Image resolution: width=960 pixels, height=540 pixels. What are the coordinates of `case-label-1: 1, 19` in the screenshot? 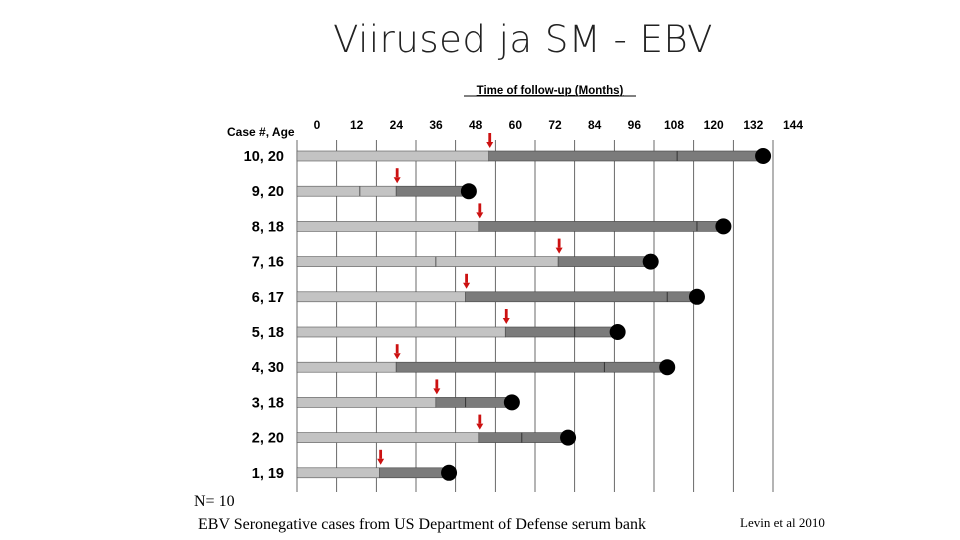 It's located at (268, 474).